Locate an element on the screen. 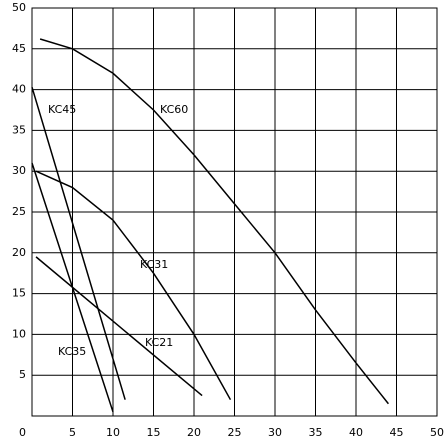 The height and width of the screenshot is (444, 446). x-tick-label: 50 is located at coordinates (437, 432).